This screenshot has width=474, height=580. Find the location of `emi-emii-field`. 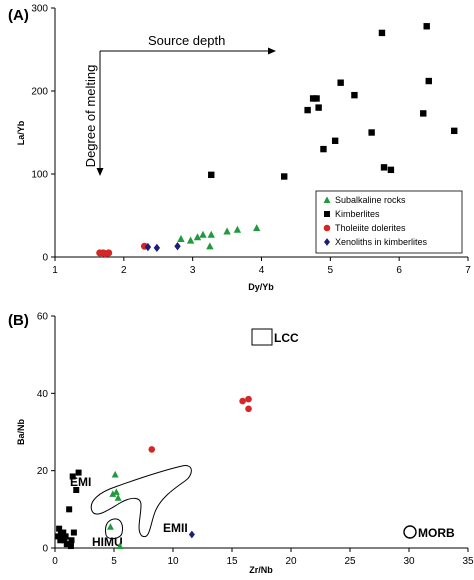

emi-emii-field is located at coordinates (141, 501).